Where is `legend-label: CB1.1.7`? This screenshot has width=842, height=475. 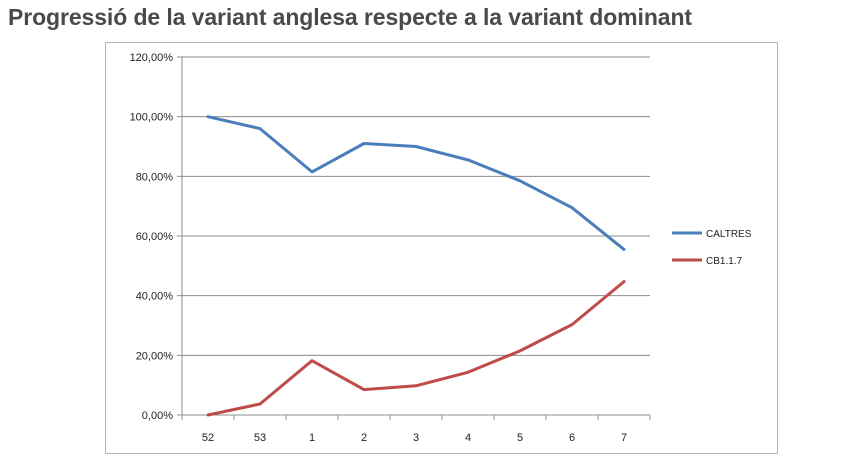
legend-label: CB1.1.7 is located at coordinates (724, 261).